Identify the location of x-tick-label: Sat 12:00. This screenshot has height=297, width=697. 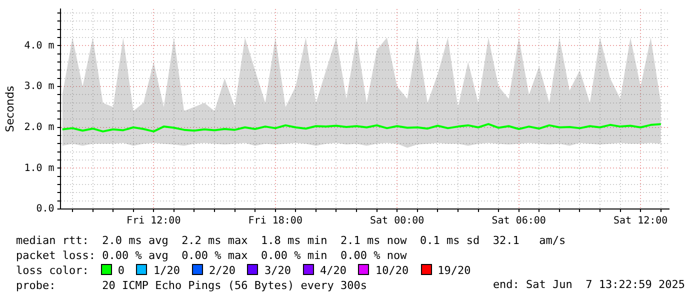
(641, 221).